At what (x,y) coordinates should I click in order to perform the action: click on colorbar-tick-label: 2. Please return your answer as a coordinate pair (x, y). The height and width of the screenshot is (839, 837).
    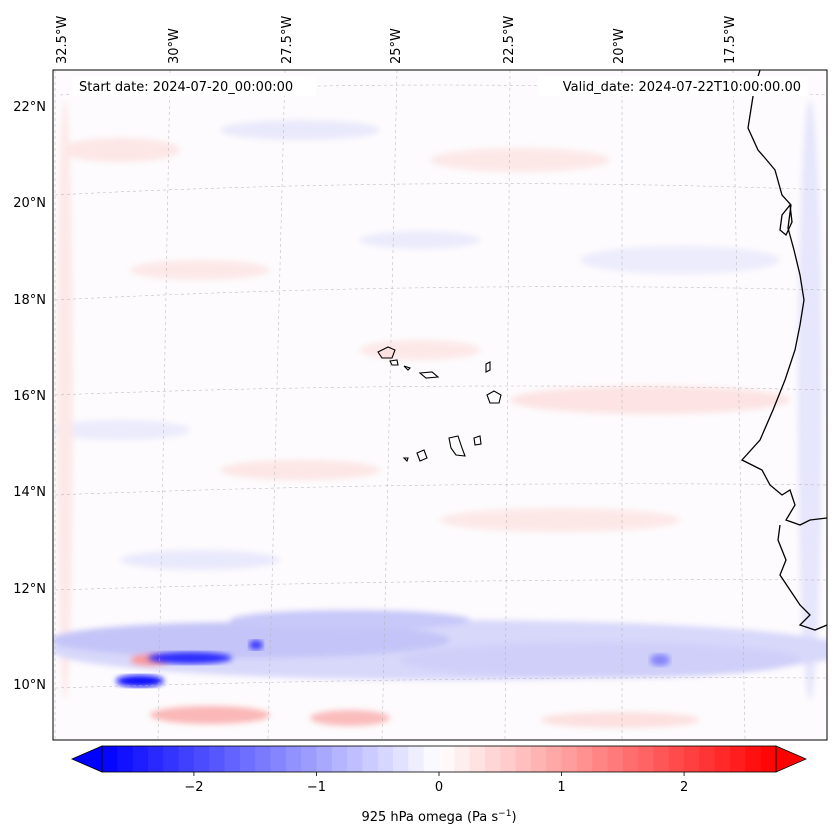
    Looking at the image, I should click on (684, 787).